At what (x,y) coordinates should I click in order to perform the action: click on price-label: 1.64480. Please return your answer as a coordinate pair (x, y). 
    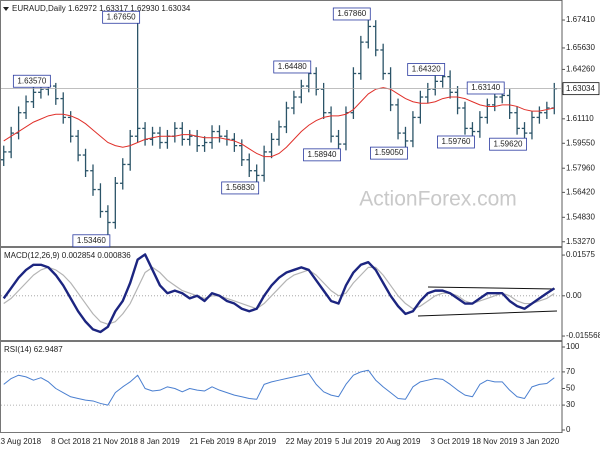
    Looking at the image, I should click on (292, 66).